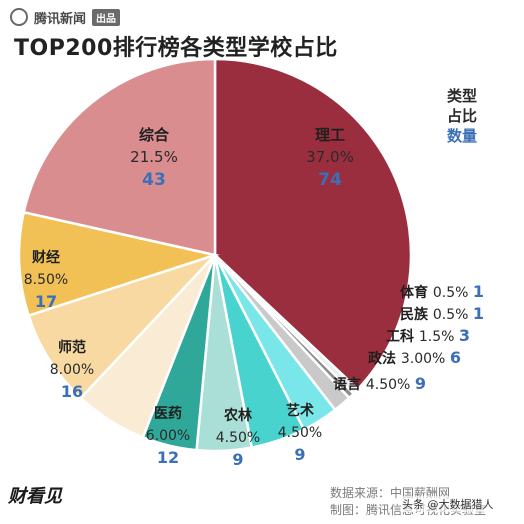 The width and height of the screenshot is (524, 524). I want to click on slice-label-percent: 8.00%, so click(72, 370).